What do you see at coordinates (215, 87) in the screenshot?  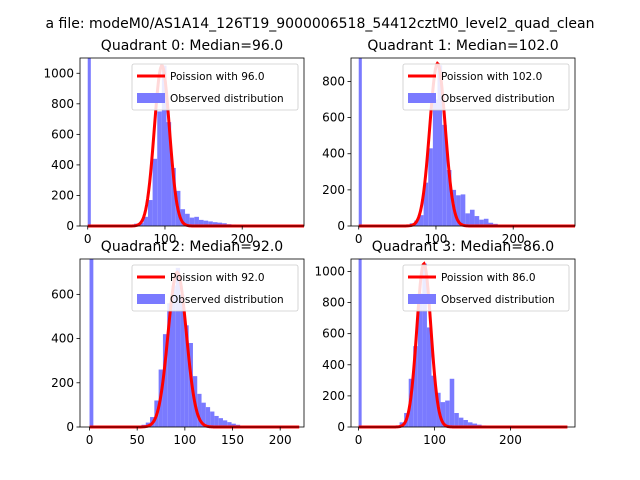 I see `legend: Poission with 96.0 Observed distribution` at bounding box center [215, 87].